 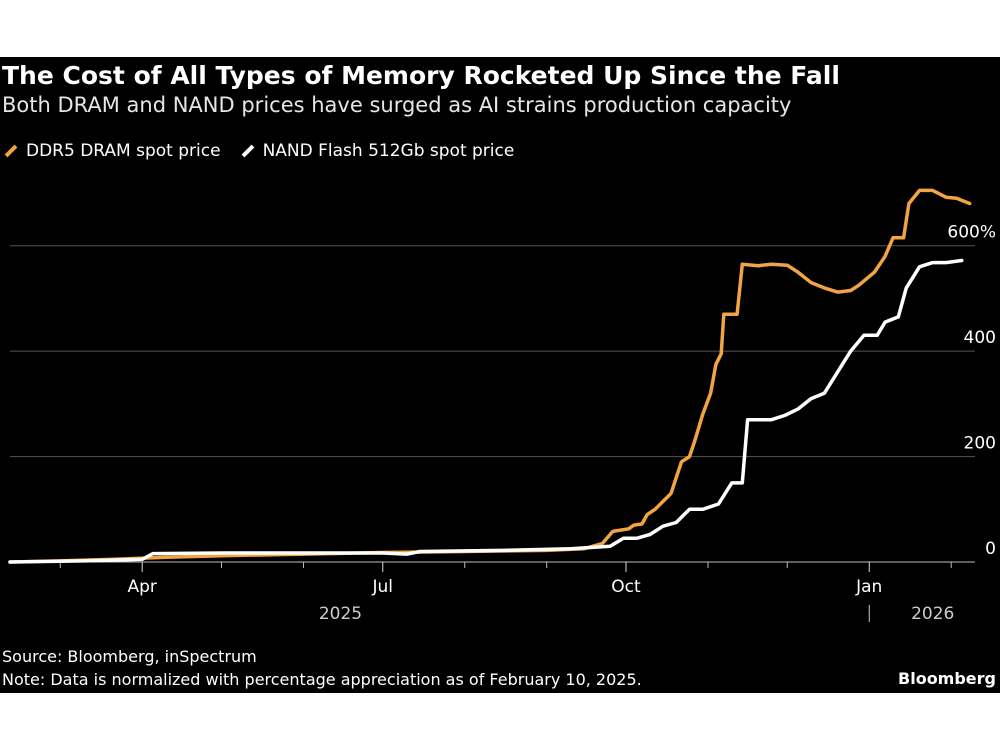 What do you see at coordinates (980, 444) in the screenshot?
I see `y-tick-label-200: 200` at bounding box center [980, 444].